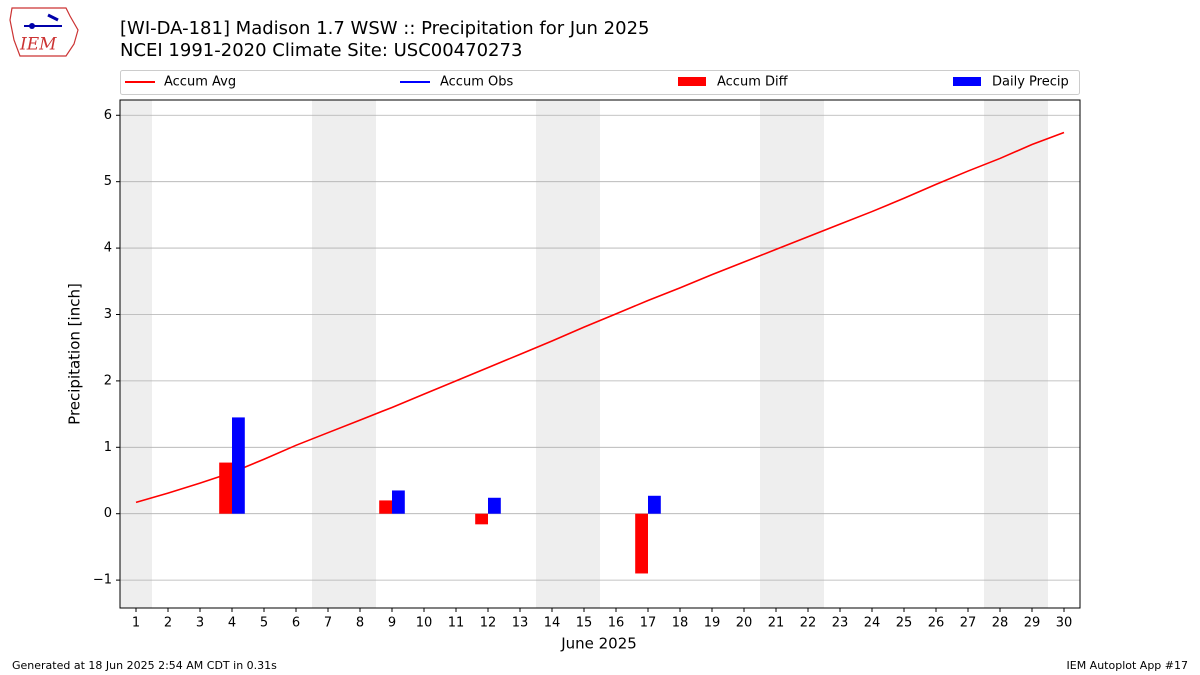  What do you see at coordinates (108, 380) in the screenshot?
I see `y-tick-label: 2` at bounding box center [108, 380].